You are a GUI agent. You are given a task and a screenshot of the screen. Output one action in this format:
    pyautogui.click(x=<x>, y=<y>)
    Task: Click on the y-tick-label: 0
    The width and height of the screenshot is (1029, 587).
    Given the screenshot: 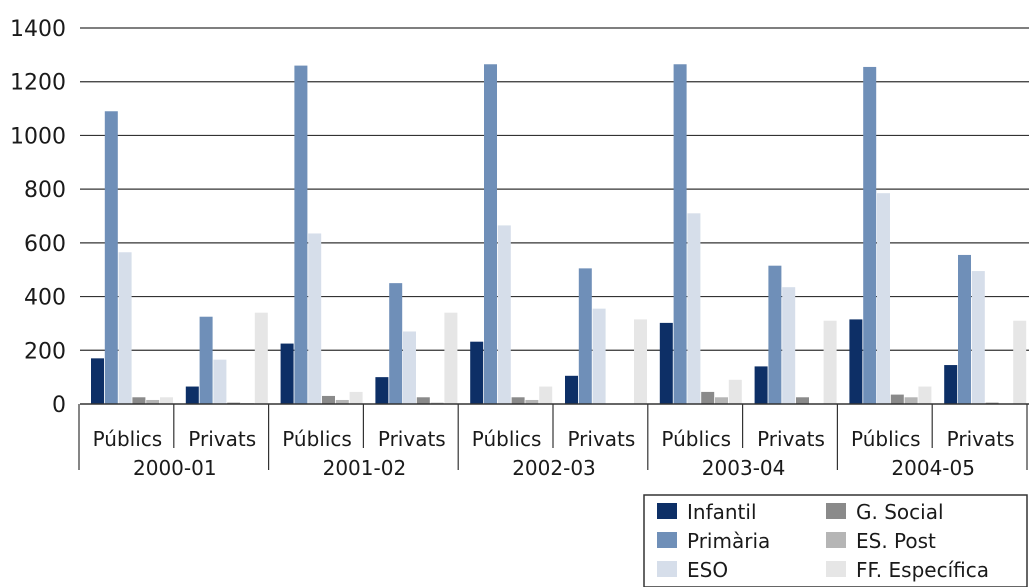 What is the action you would take?
    pyautogui.click(x=59, y=405)
    